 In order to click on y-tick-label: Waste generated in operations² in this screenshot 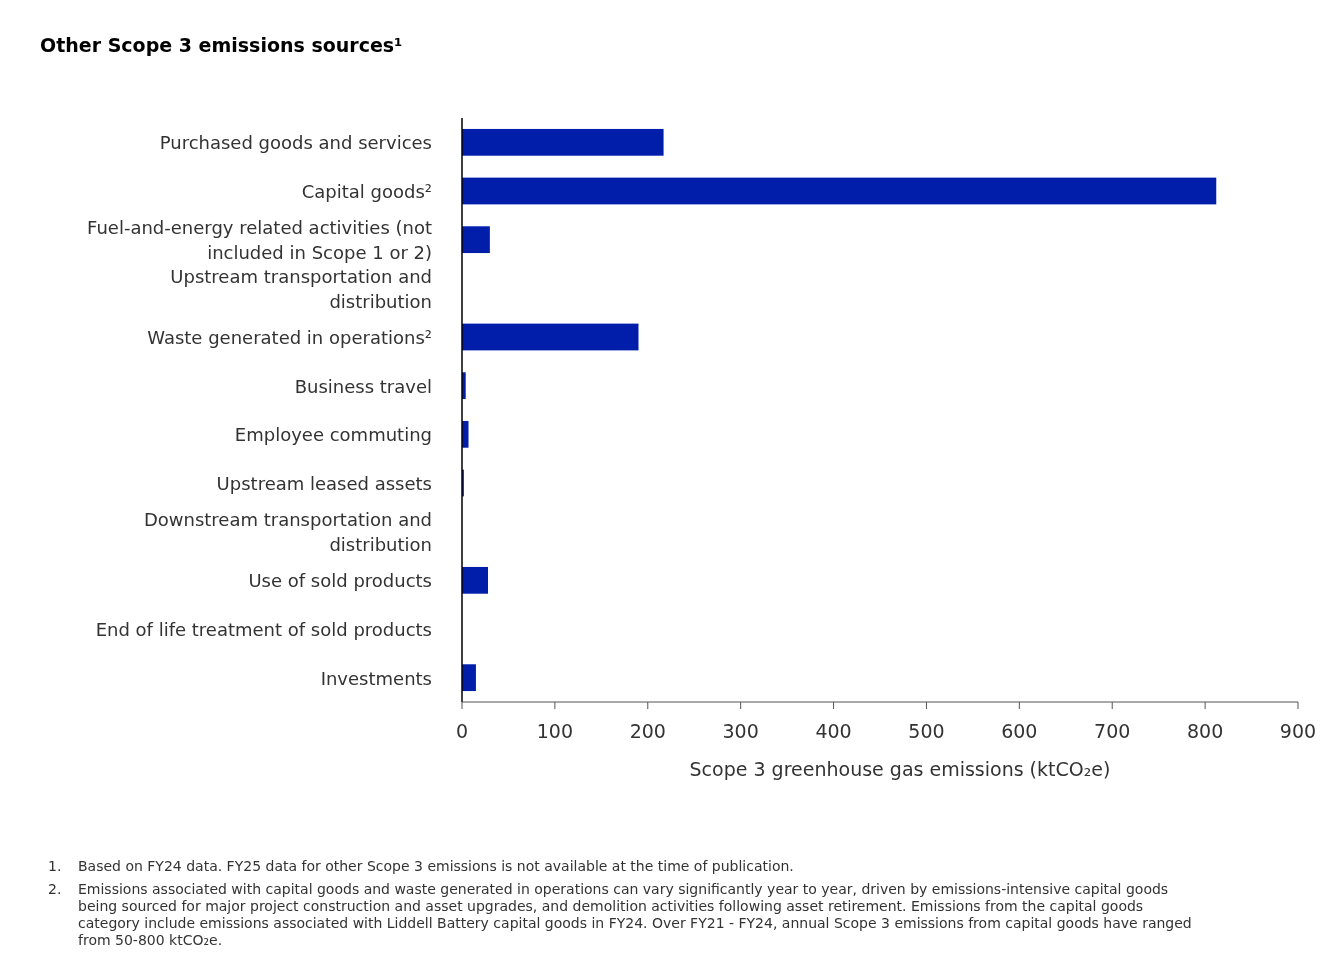, I will do `click(289, 337)`.